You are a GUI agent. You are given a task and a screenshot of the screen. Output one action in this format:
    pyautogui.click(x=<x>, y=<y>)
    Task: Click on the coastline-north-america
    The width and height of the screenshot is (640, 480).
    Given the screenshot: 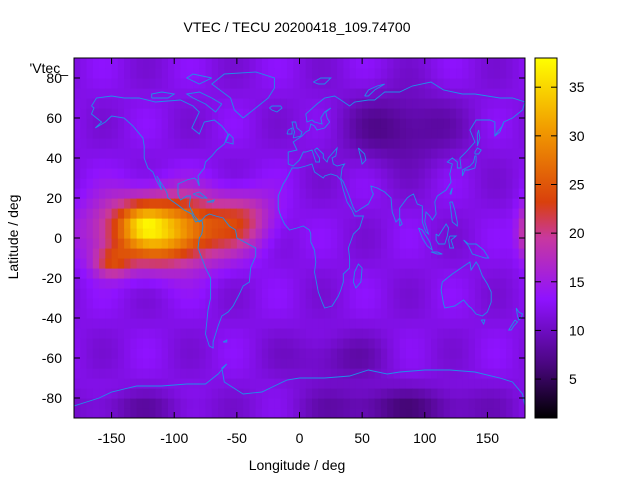 What is the action you would take?
    pyautogui.click(x=159, y=159)
    